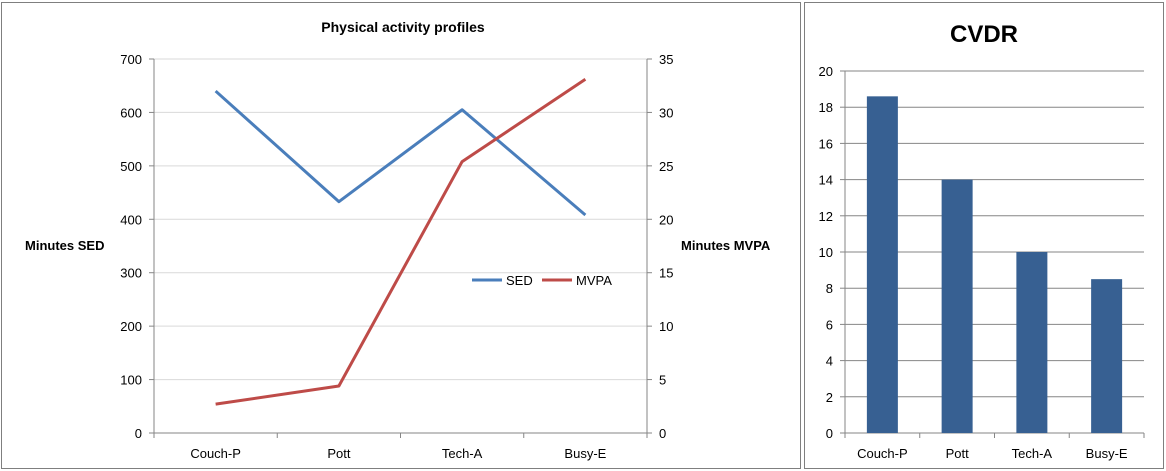  What do you see at coordinates (1107, 356) in the screenshot?
I see `bar-busy-e` at bounding box center [1107, 356].